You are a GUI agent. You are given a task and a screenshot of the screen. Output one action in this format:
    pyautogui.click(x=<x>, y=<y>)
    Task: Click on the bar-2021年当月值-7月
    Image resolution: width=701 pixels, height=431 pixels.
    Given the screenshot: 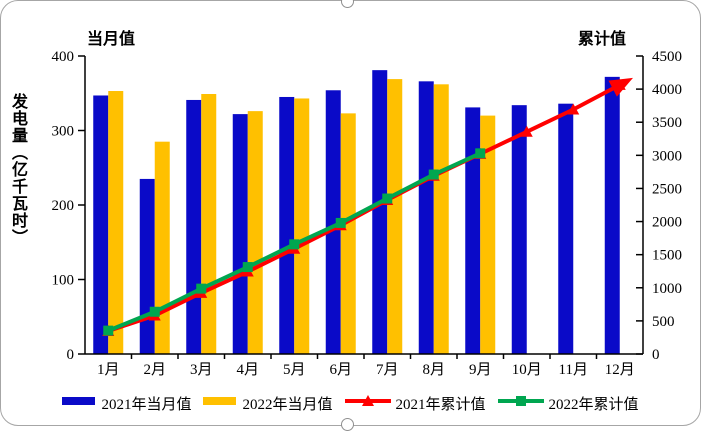 What is the action you would take?
    pyautogui.click(x=380, y=212)
    